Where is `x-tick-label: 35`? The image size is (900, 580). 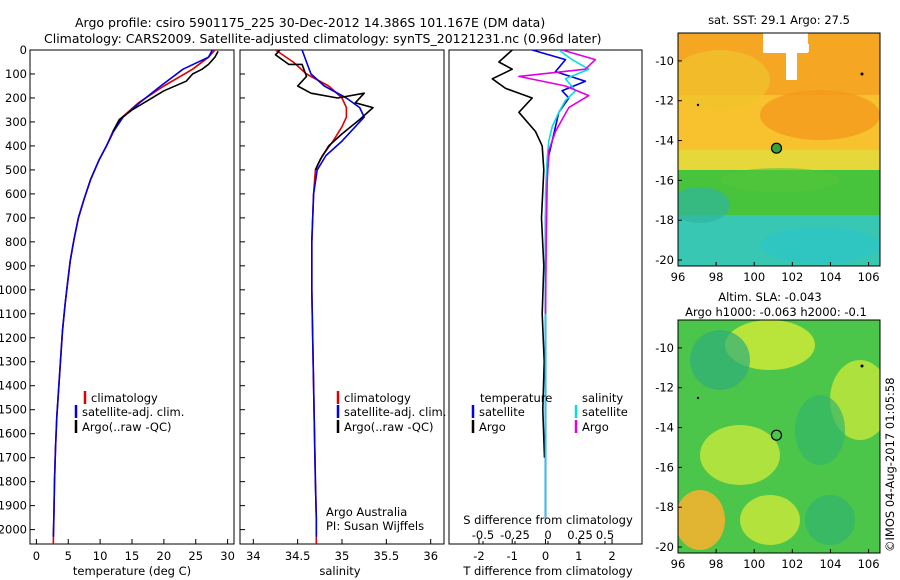
x-tick-label: 35 is located at coordinates (342, 556).